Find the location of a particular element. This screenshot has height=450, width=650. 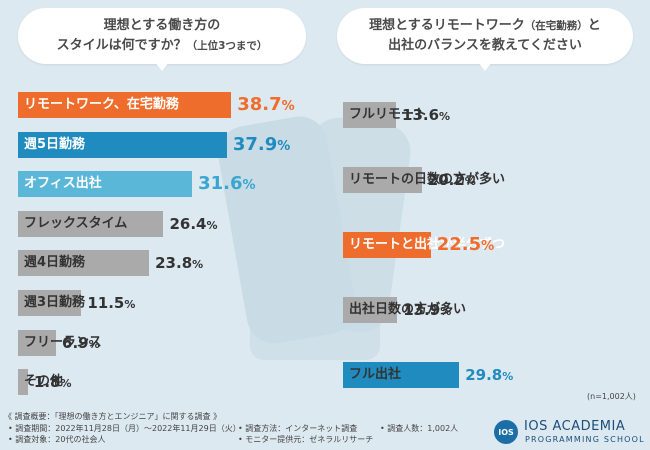

right-category-label: フルリモート is located at coordinates (388, 114).